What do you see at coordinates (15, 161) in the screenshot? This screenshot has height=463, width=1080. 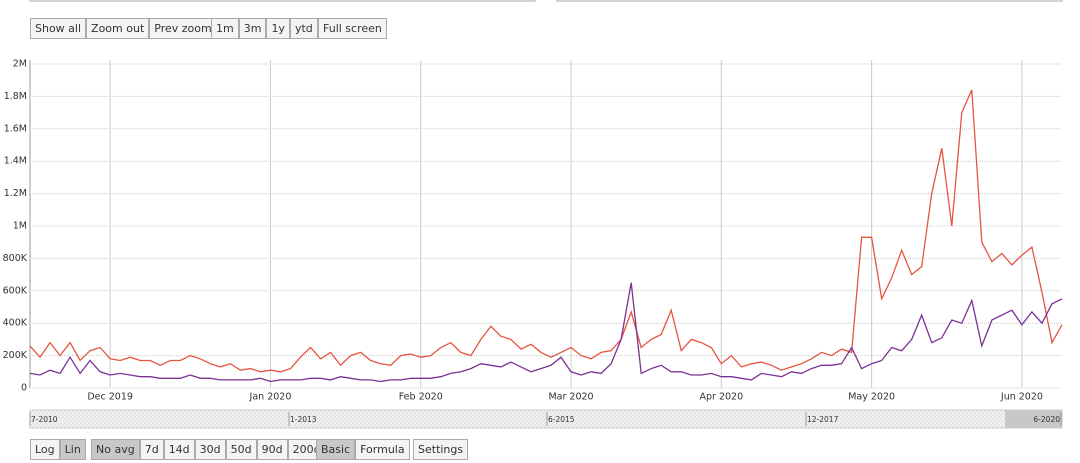 I see `y-tick-label: 1.4M` at bounding box center [15, 161].